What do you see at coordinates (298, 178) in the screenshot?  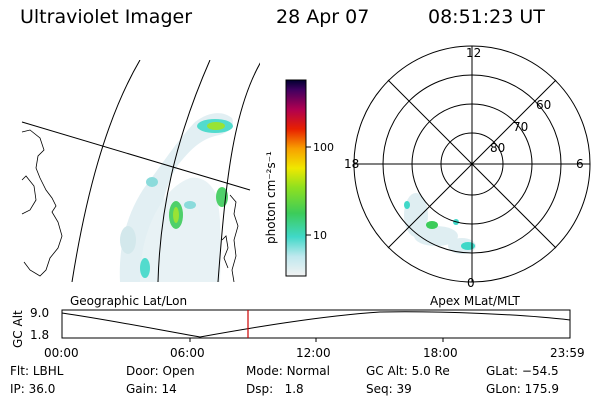 I see `color-bar` at bounding box center [298, 178].